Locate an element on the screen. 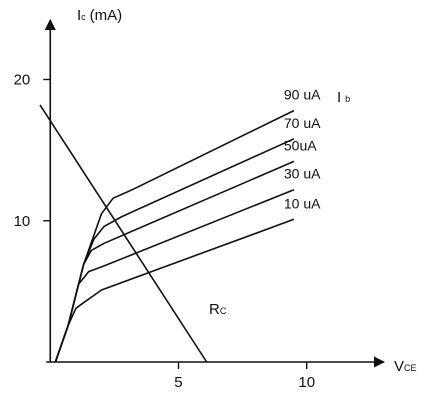 This screenshot has width=443, height=403. series-label: 30 uA is located at coordinates (302, 174).